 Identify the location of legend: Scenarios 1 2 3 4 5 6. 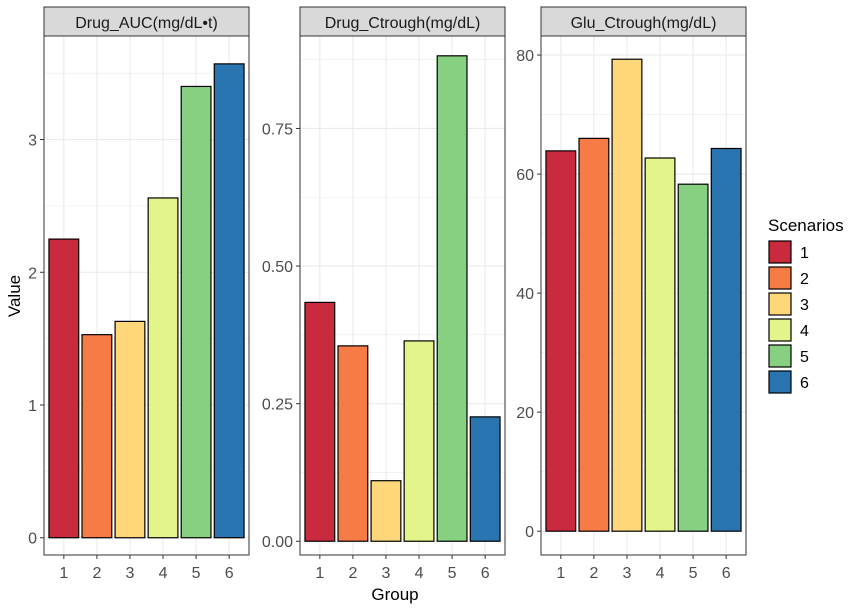
(806, 305).